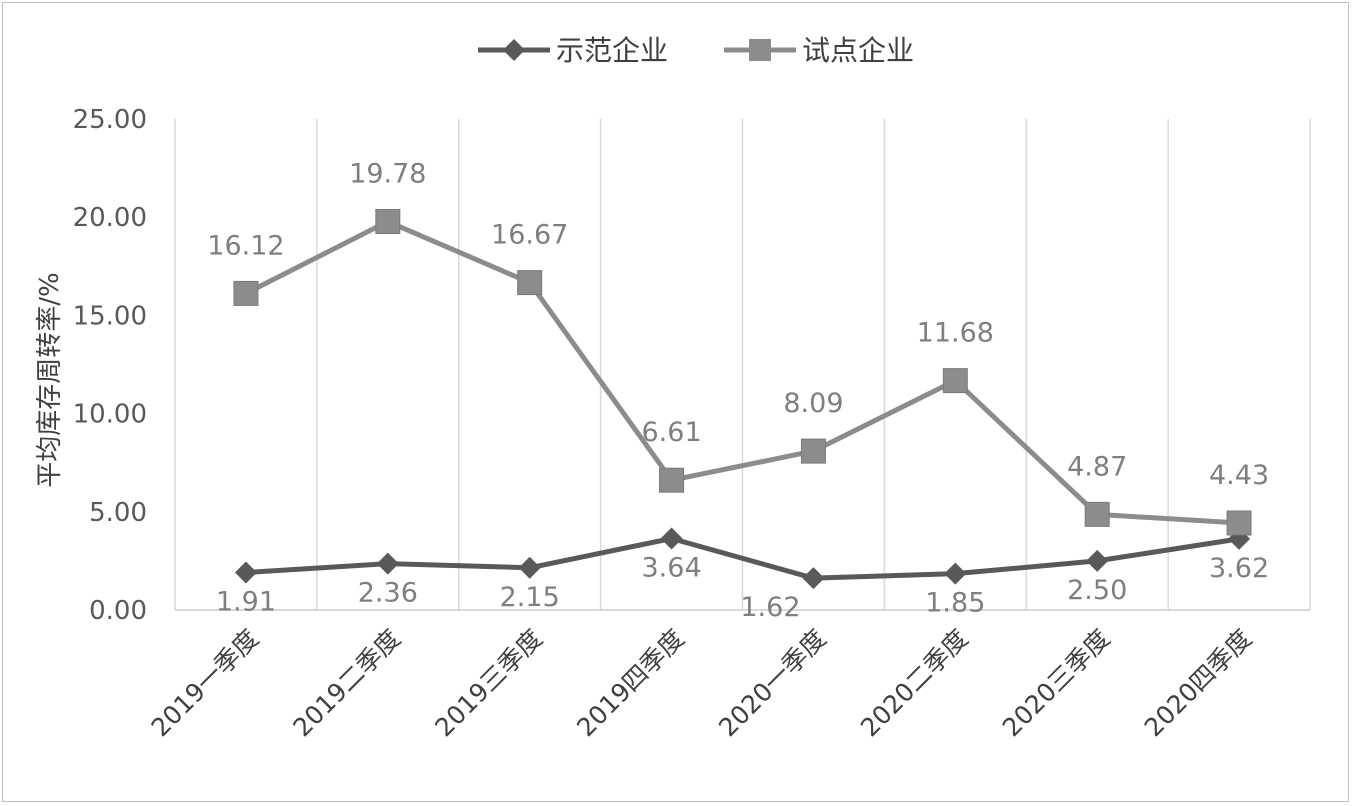  Describe the element at coordinates (347, 683) in the screenshot. I see `x-tick-label: 2019二季度` at that location.